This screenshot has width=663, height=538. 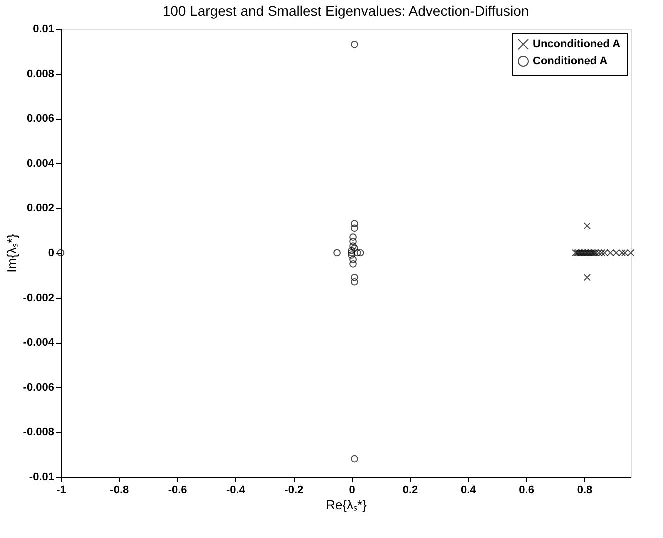 I want to click on y-tick-label: 0, so click(x=51, y=254).